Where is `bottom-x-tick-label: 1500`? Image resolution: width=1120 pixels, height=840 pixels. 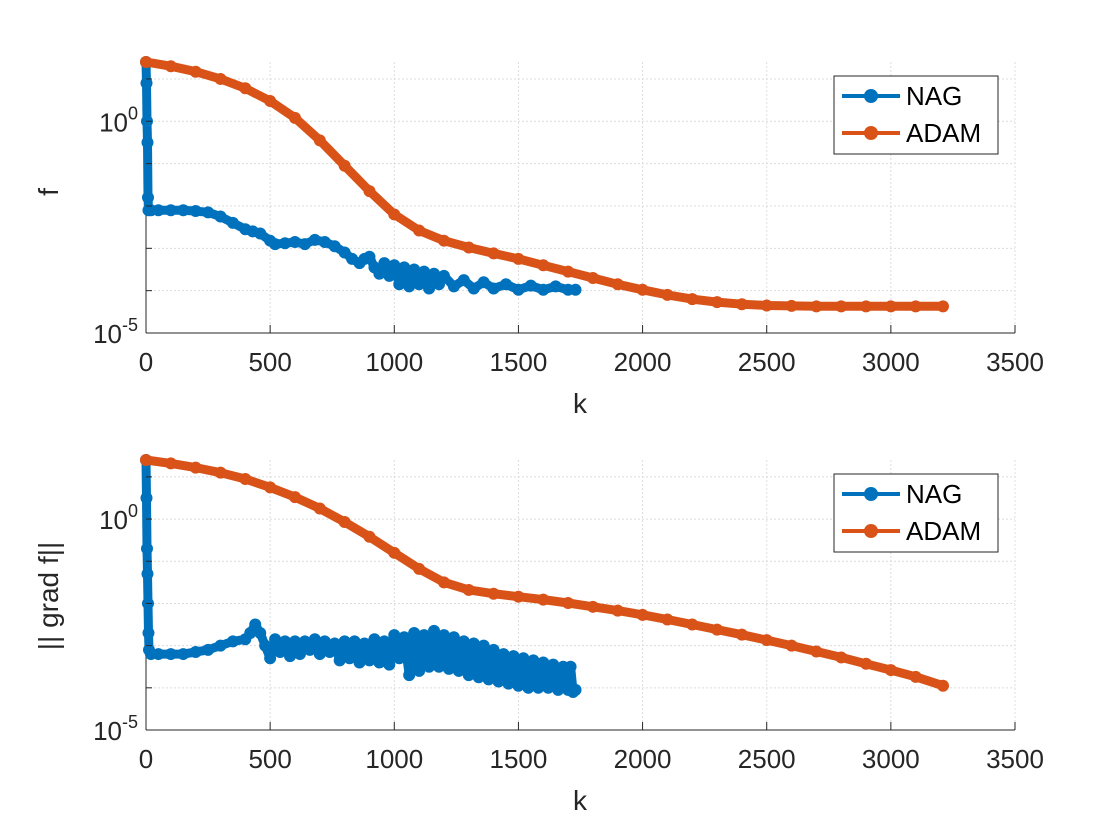
bottom-x-tick-label: 1500 is located at coordinates (519, 759).